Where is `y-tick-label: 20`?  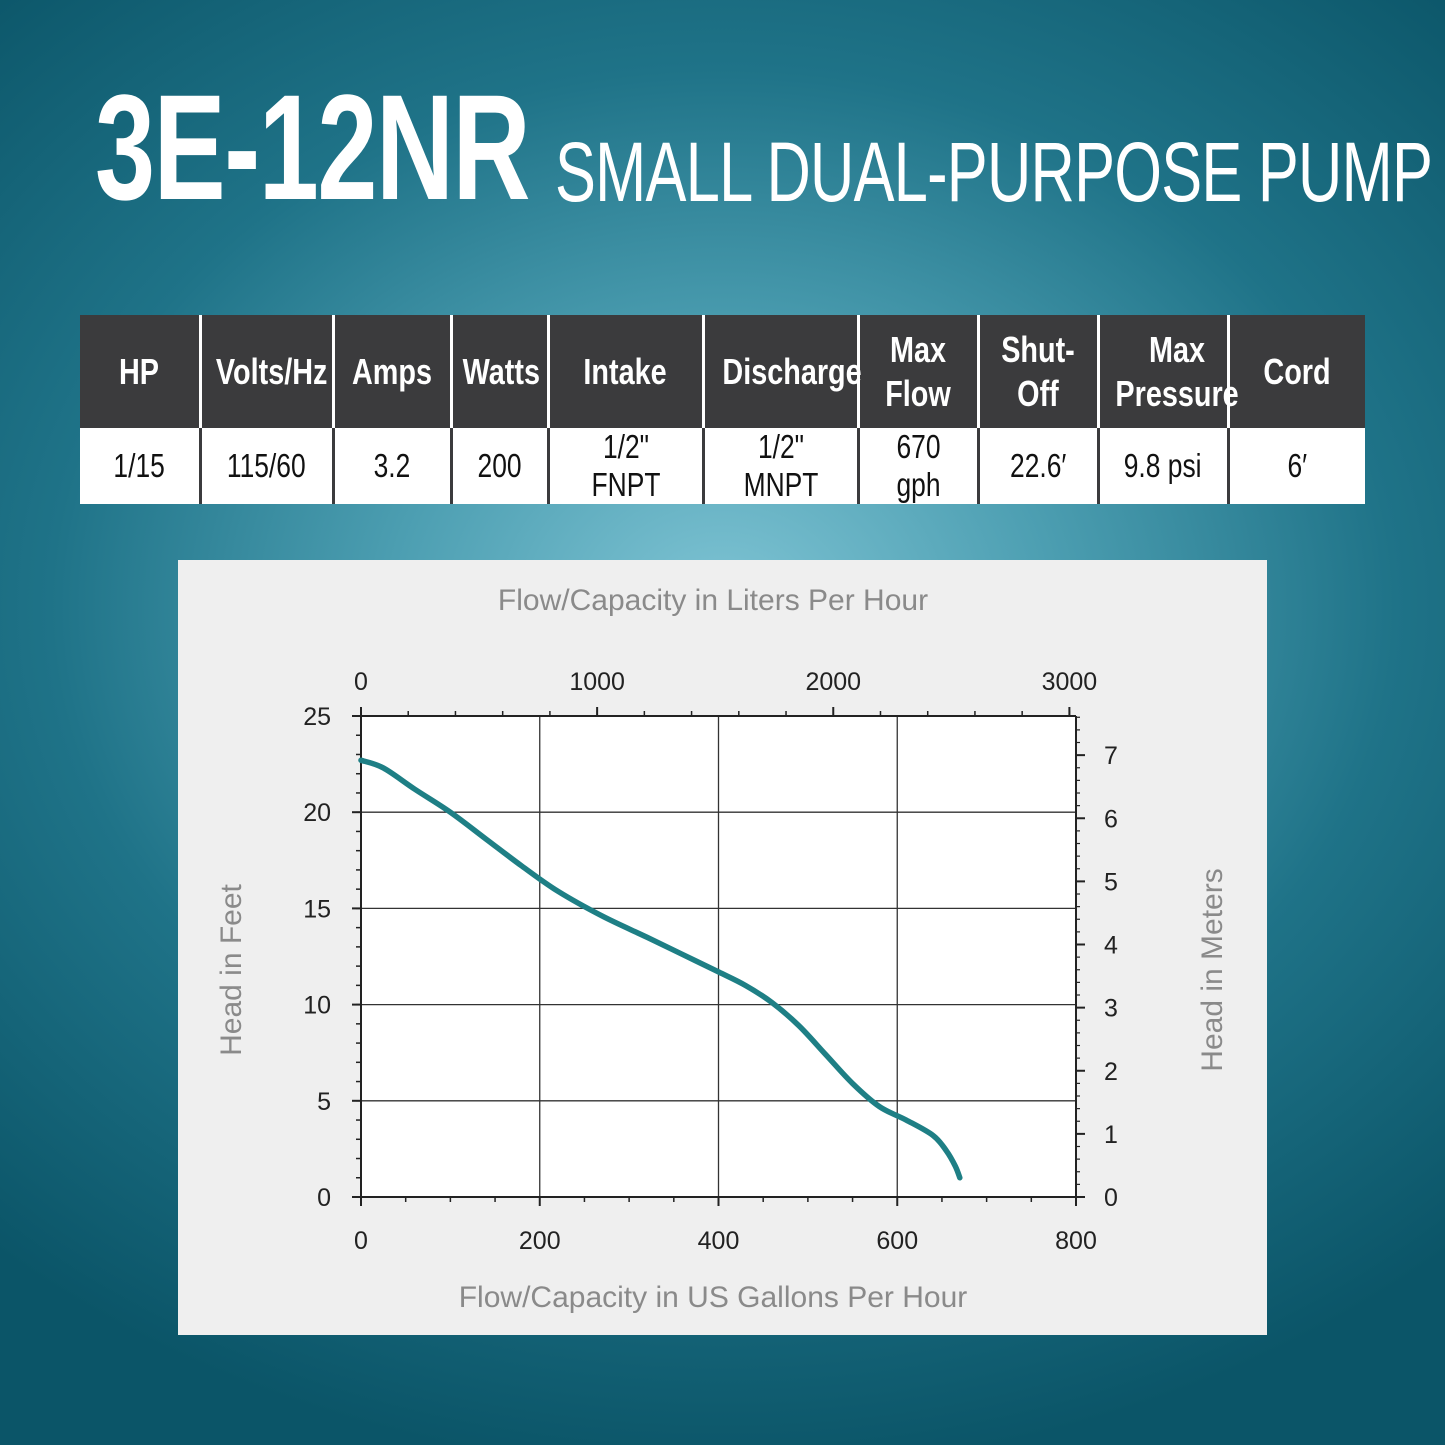 y-tick-label: 20 is located at coordinates (317, 813).